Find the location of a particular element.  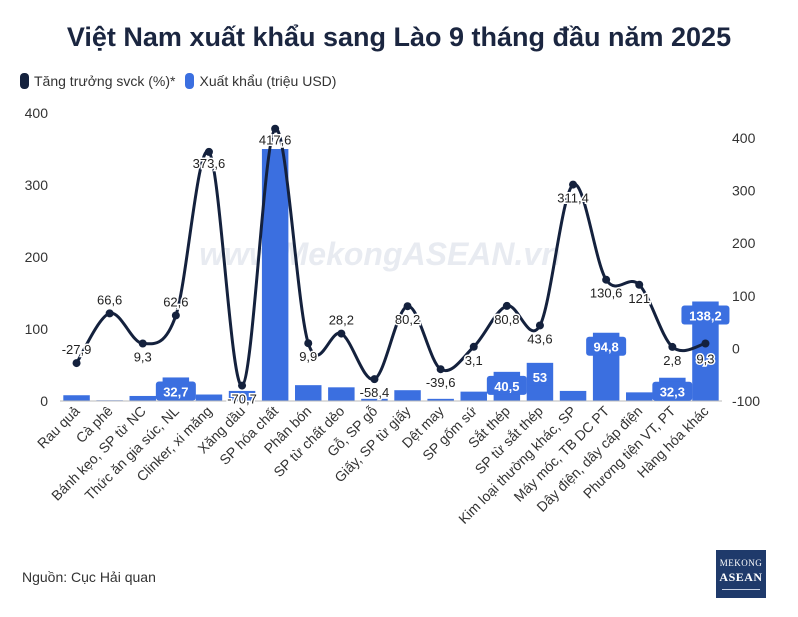

y-right-tick-label: 400 is located at coordinates (744, 138).